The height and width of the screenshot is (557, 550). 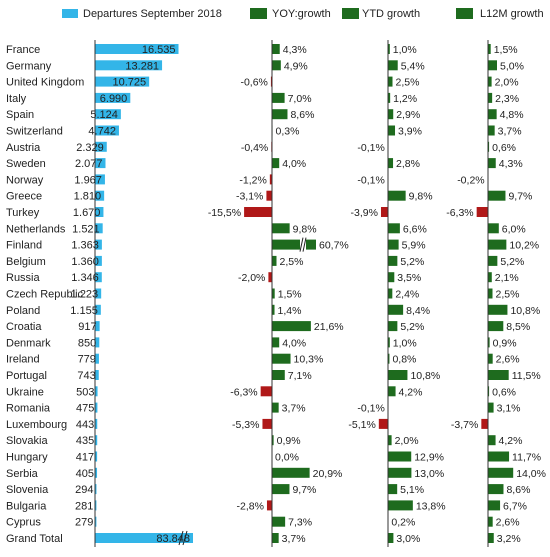 What do you see at coordinates (489, 146) in the screenshot?
I see `growth-bar-l12m-growth-austria` at bounding box center [489, 146].